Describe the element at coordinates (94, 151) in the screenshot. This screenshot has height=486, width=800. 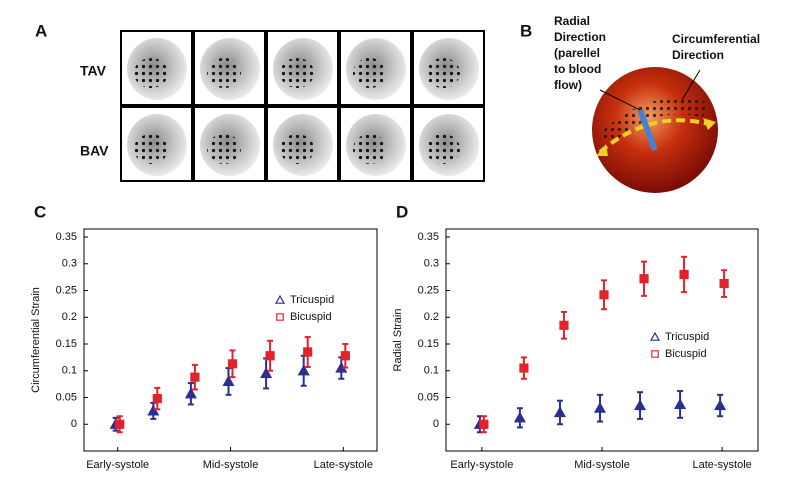
I see `row-label: BAV` at that location.